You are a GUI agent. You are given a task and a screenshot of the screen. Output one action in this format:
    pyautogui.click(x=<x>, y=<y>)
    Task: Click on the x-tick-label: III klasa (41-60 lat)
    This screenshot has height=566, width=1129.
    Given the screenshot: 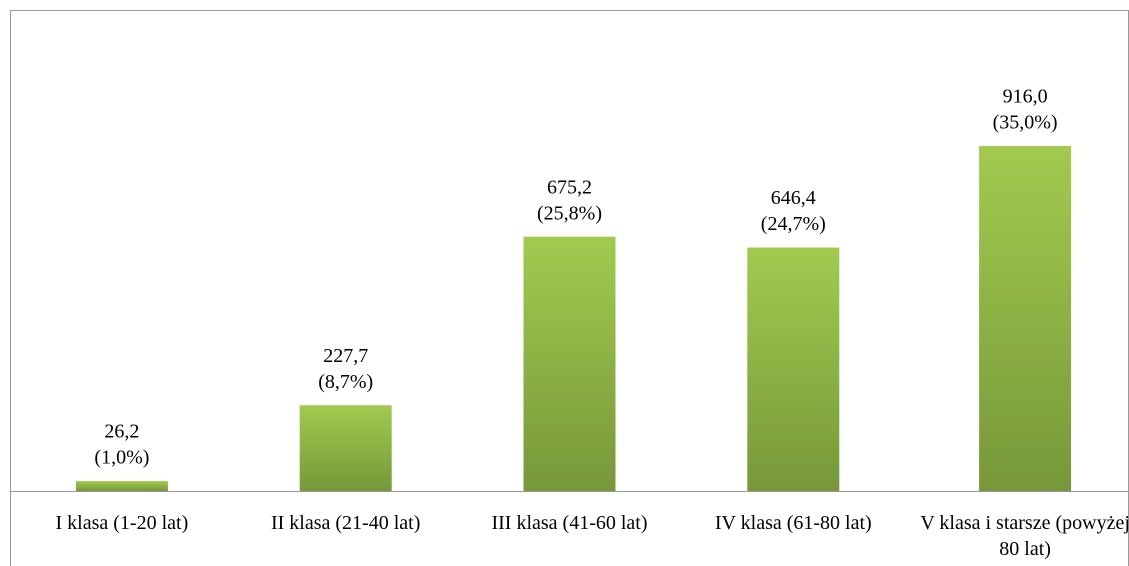 What is the action you would take?
    pyautogui.click(x=569, y=523)
    